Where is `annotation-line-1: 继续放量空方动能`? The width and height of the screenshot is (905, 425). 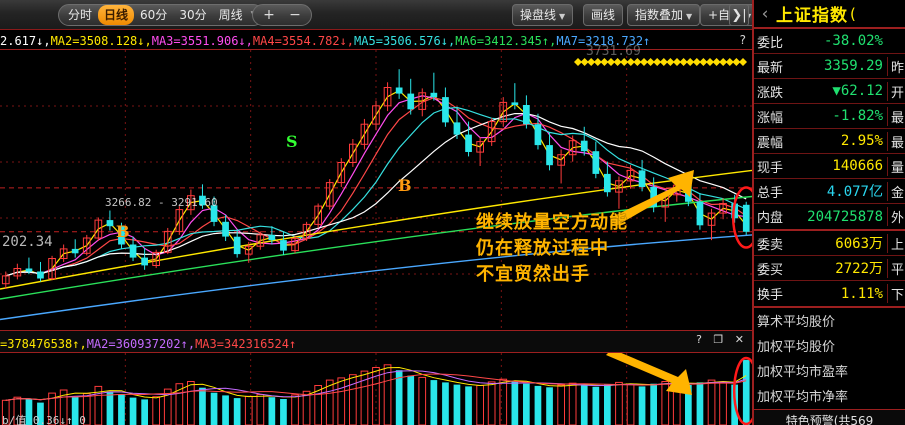 annotation-line-1: 继续放量空方动能 is located at coordinates (552, 222).